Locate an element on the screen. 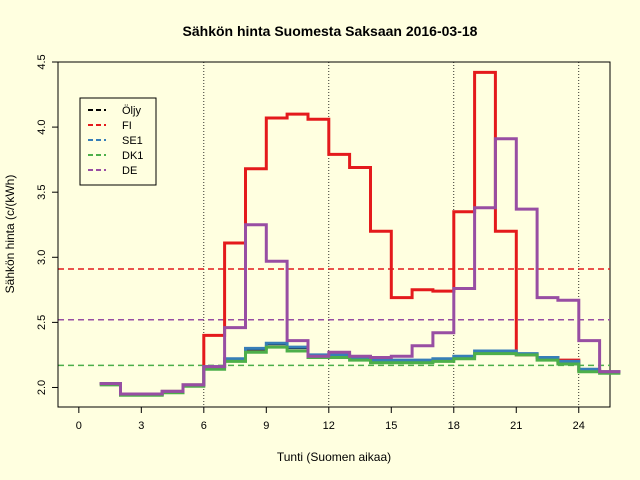  y-tick-label-4.5: 4.5 is located at coordinates (42, 61).